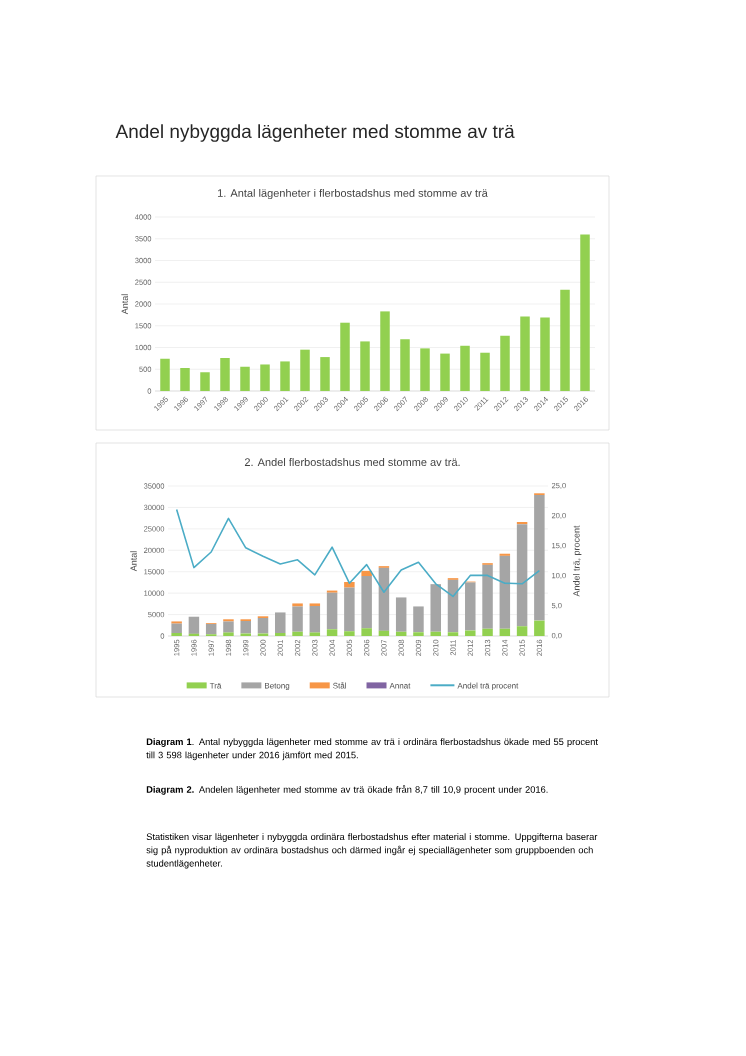 The width and height of the screenshot is (746, 1056). I want to click on legend-label: Annat, so click(400, 685).